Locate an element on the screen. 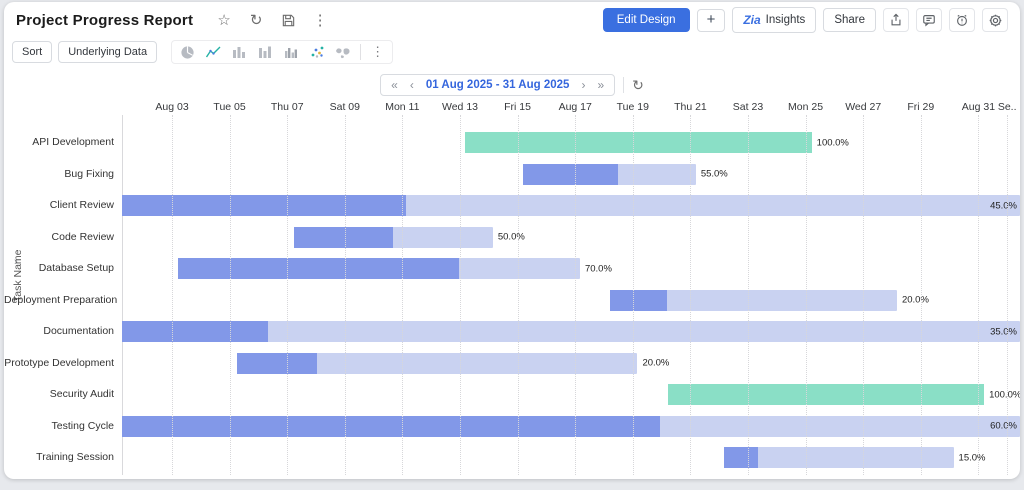 The width and height of the screenshot is (1024, 490). edit-design-button: Edit Design is located at coordinates (646, 20).